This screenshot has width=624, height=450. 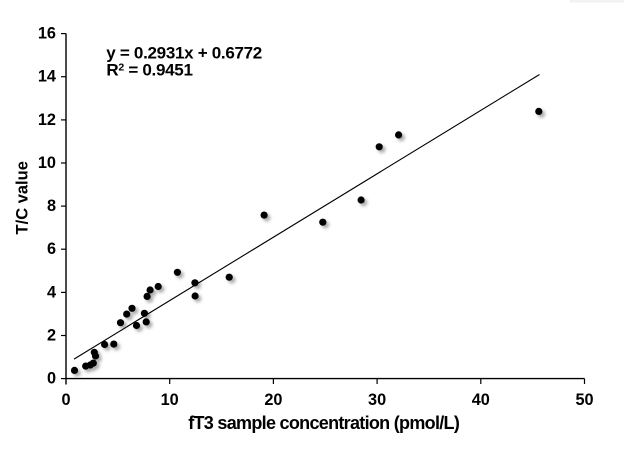 What do you see at coordinates (47, 120) in the screenshot?
I see `svg-text: 12` at bounding box center [47, 120].